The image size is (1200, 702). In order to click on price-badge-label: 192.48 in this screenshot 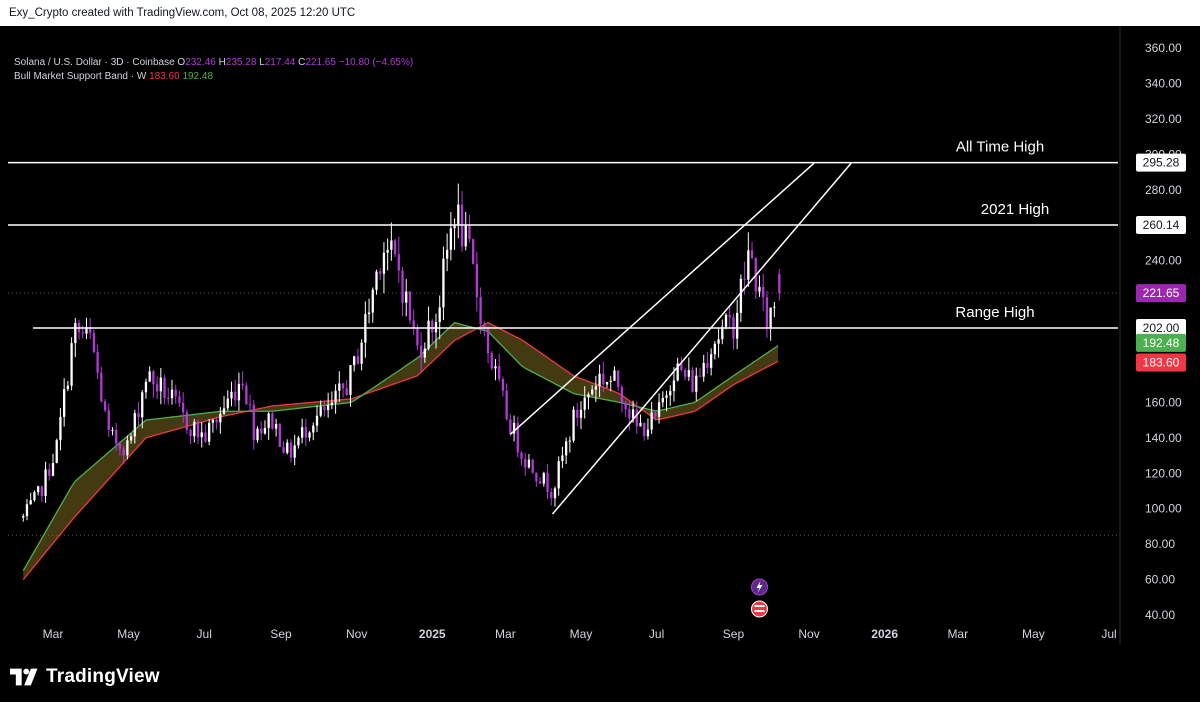, I will do `click(1161, 343)`.